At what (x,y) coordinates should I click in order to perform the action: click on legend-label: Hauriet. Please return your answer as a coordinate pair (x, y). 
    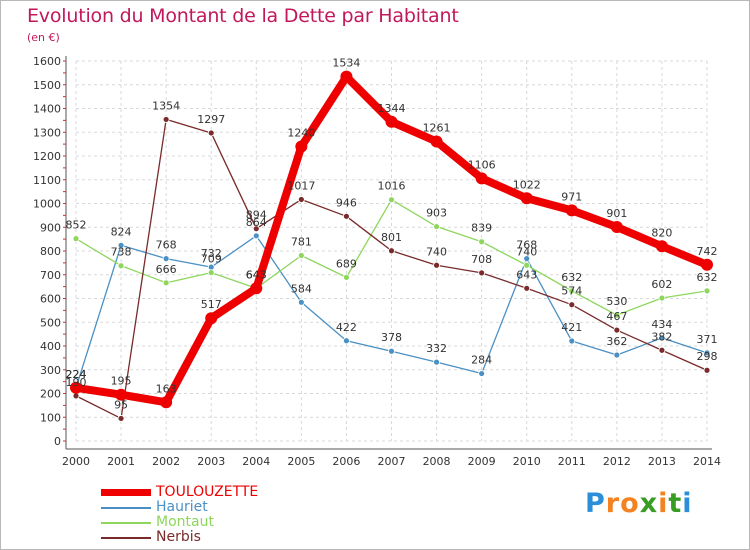
    Looking at the image, I should click on (182, 507).